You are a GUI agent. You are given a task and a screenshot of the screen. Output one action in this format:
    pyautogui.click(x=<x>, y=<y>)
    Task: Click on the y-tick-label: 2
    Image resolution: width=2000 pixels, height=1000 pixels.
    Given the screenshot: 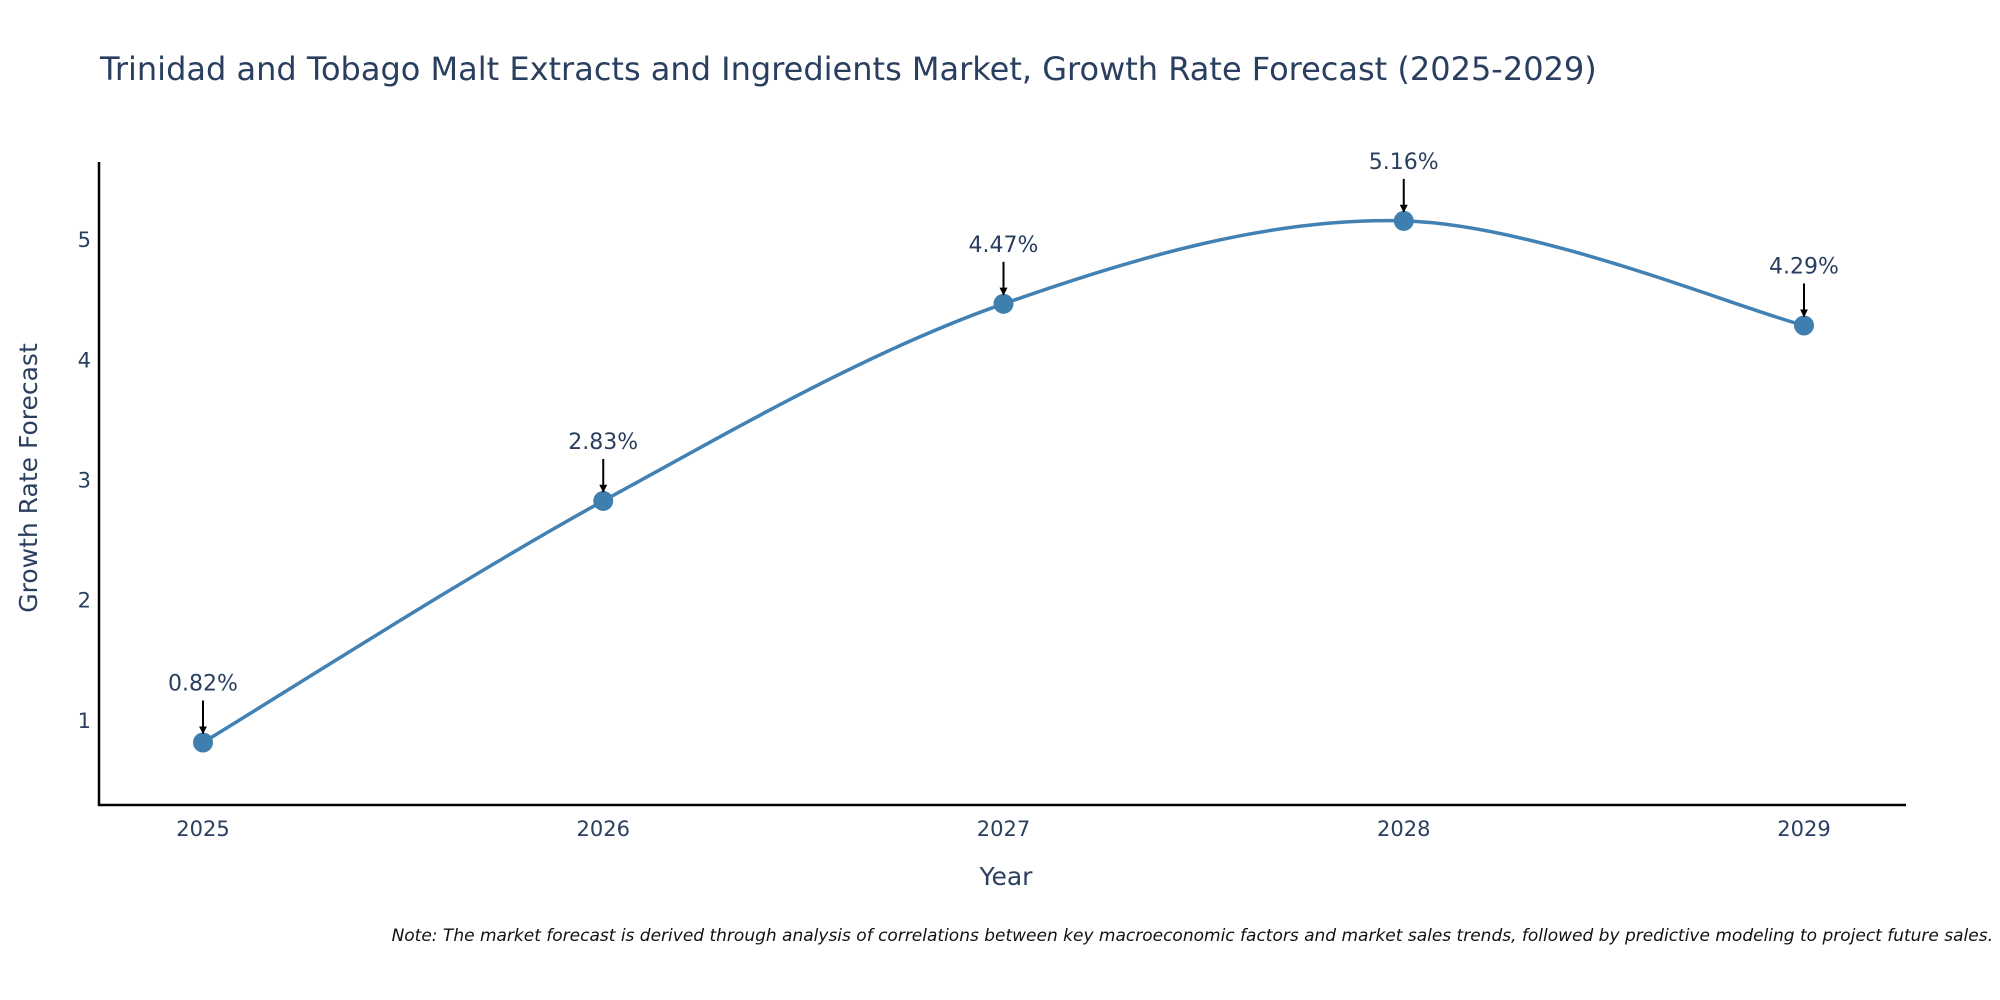 What is the action you would take?
    pyautogui.click(x=84, y=601)
    